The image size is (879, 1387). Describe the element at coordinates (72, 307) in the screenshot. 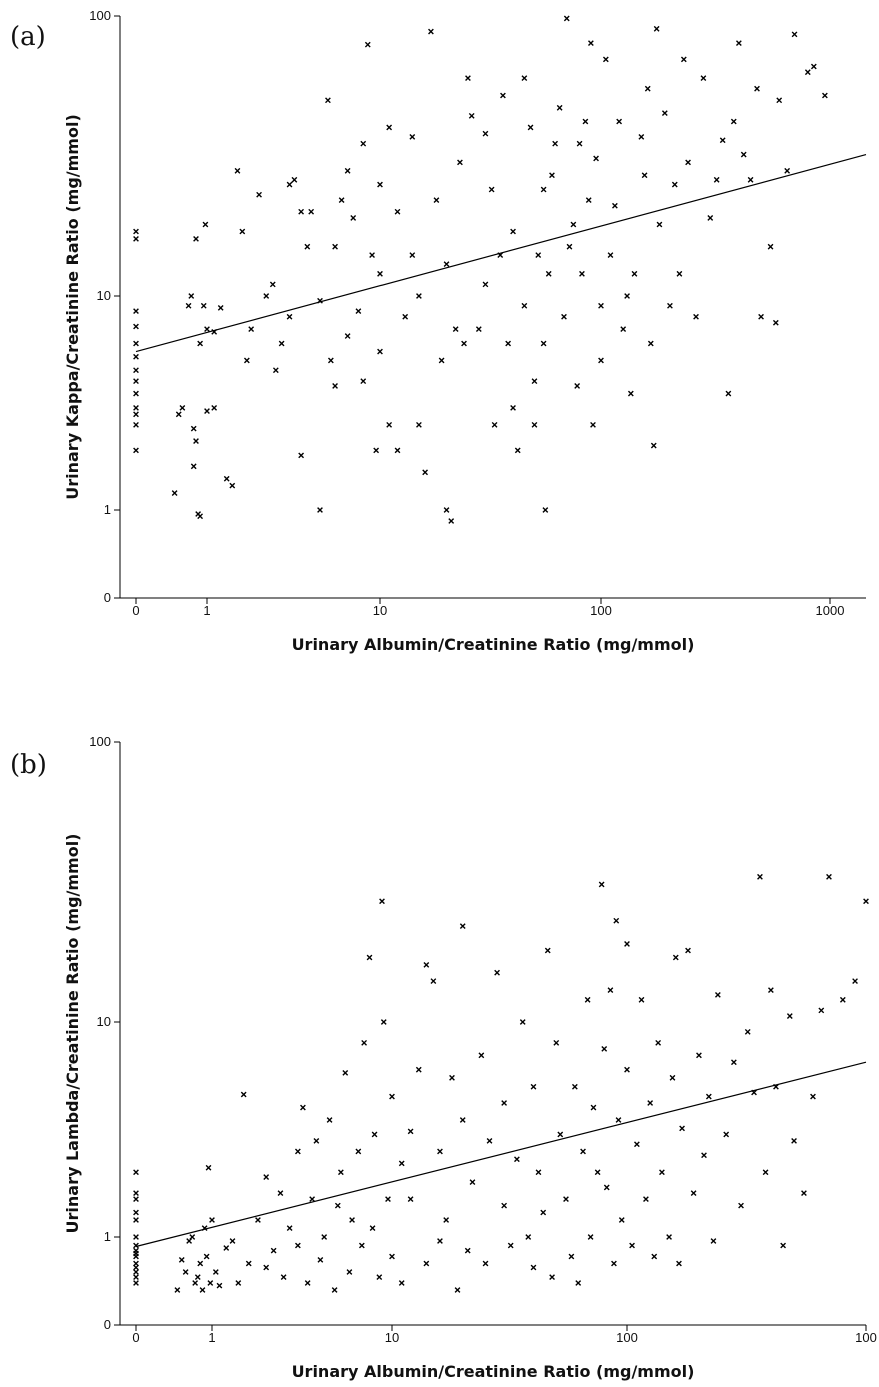

I see `y-axis-title: Urinary Kappa/Creatinine Ratio (mg/mmol)` at that location.